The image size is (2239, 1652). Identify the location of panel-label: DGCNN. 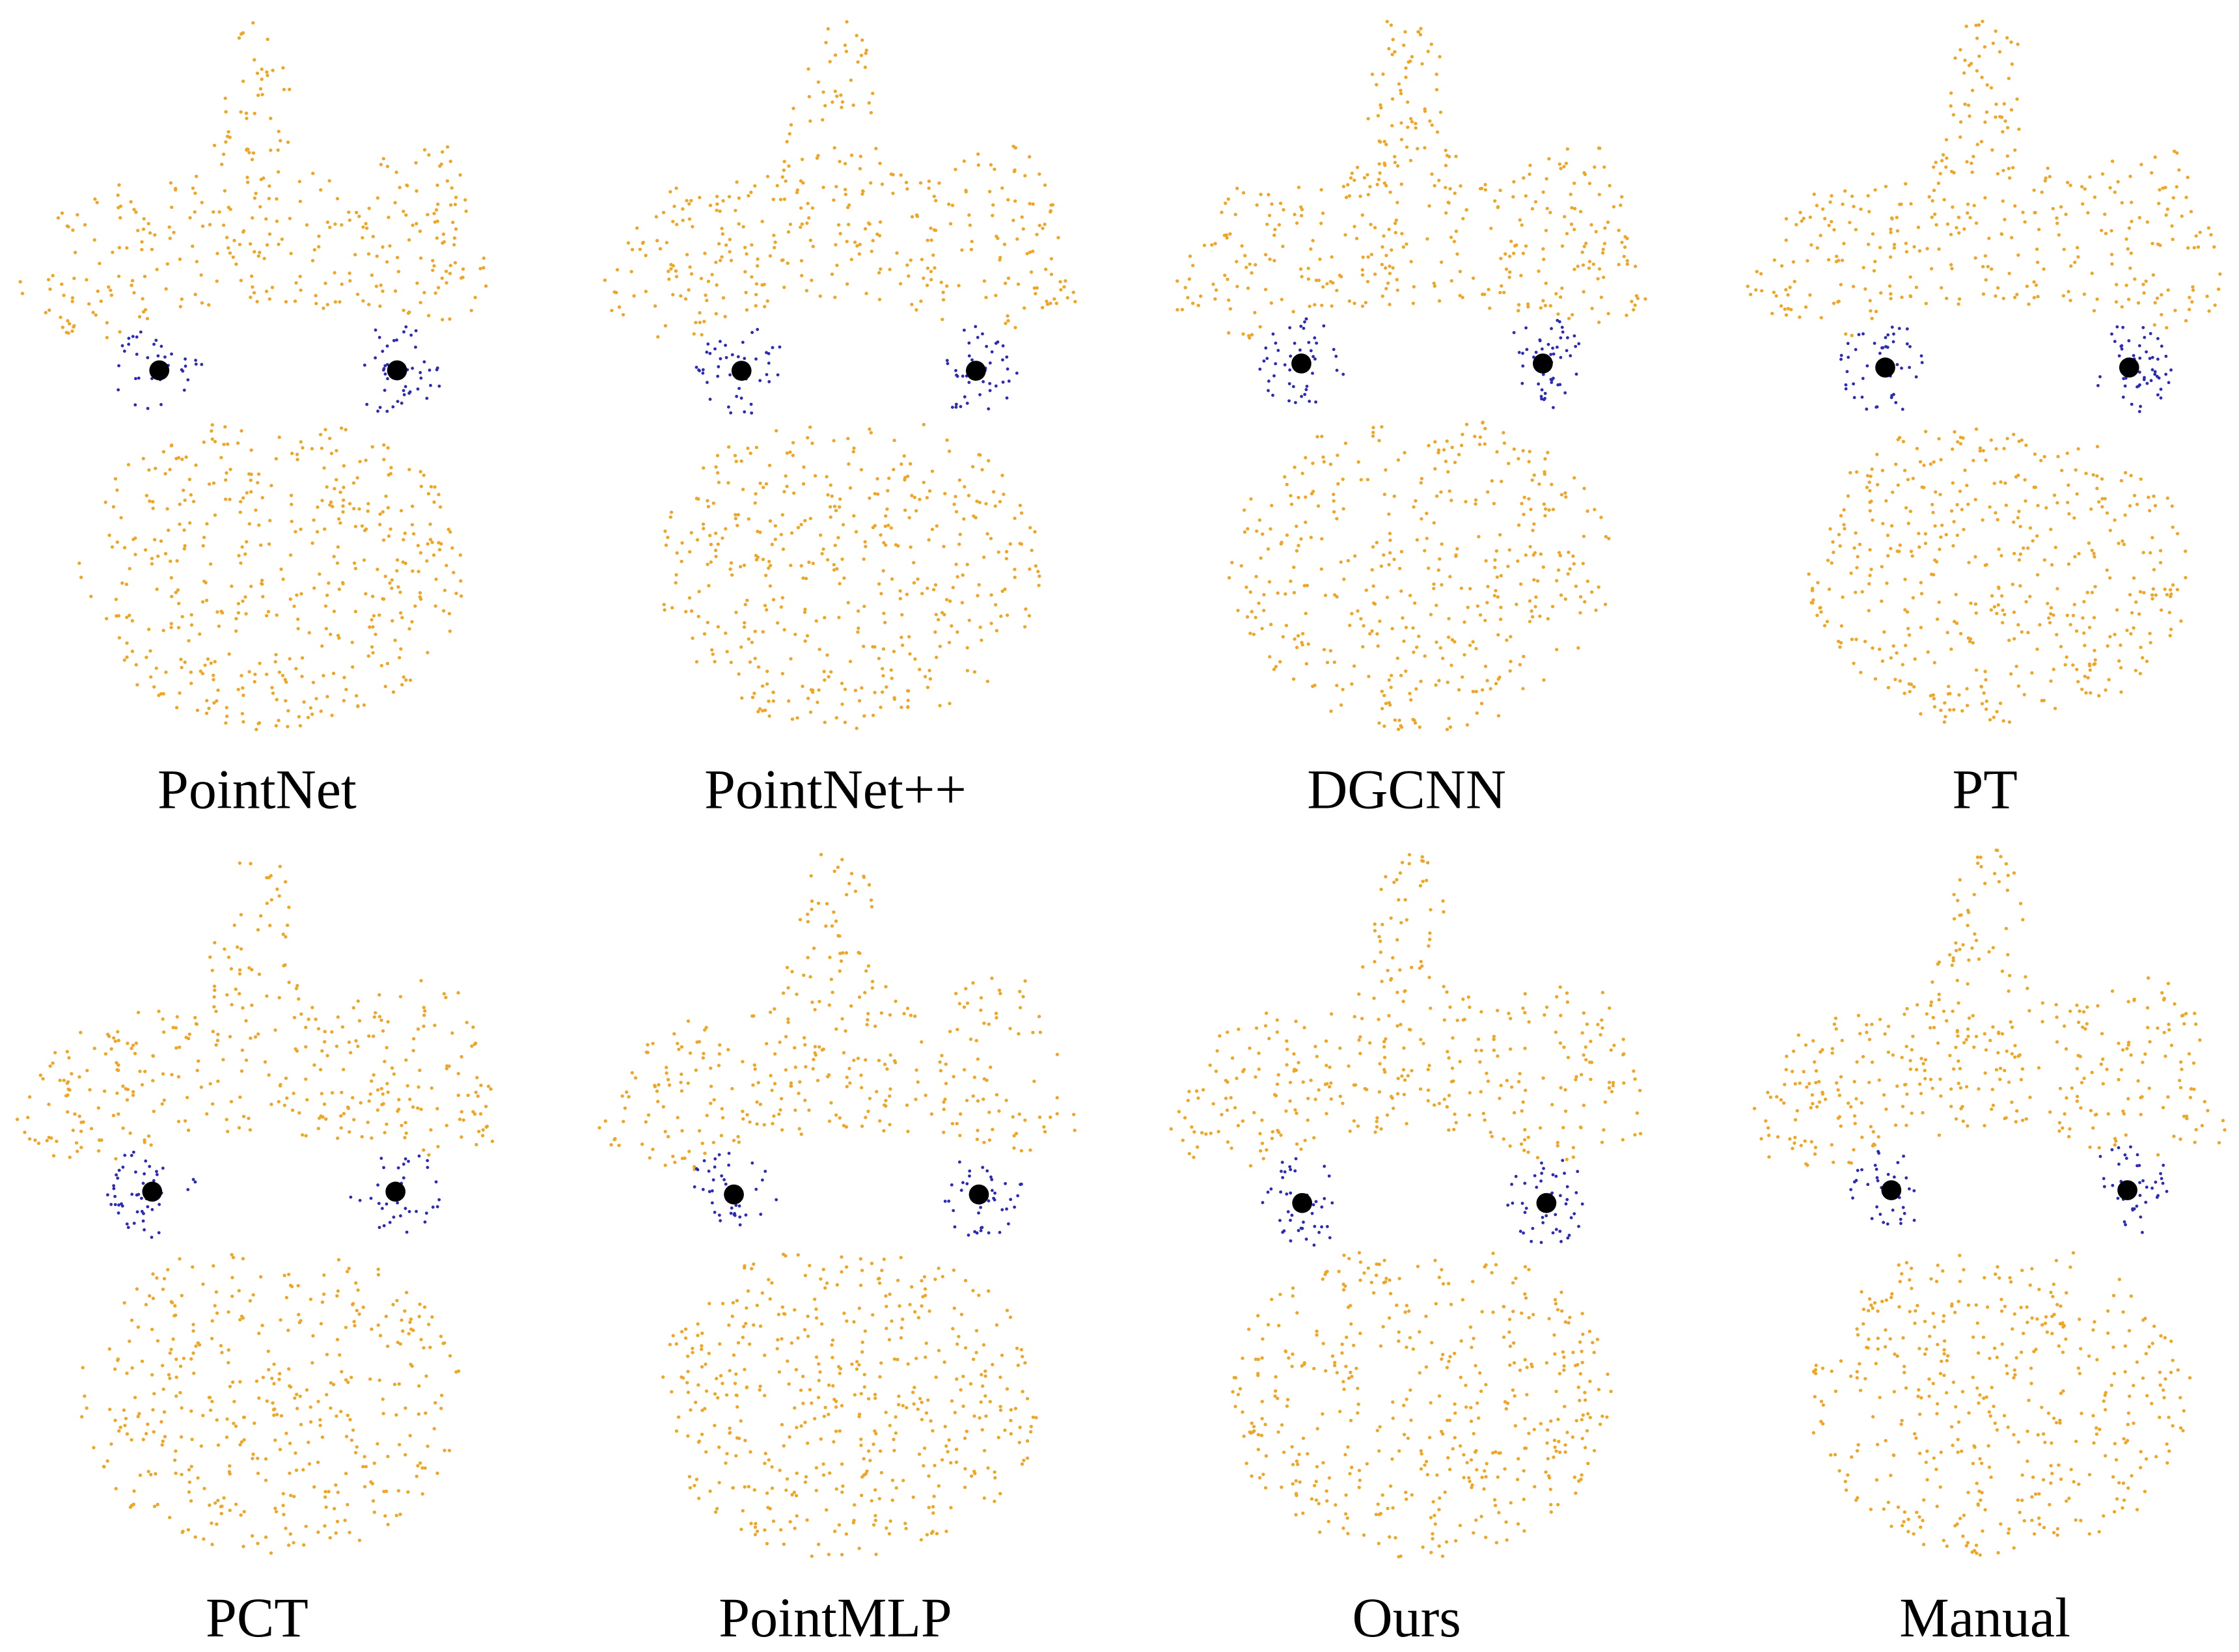
(1406, 789).